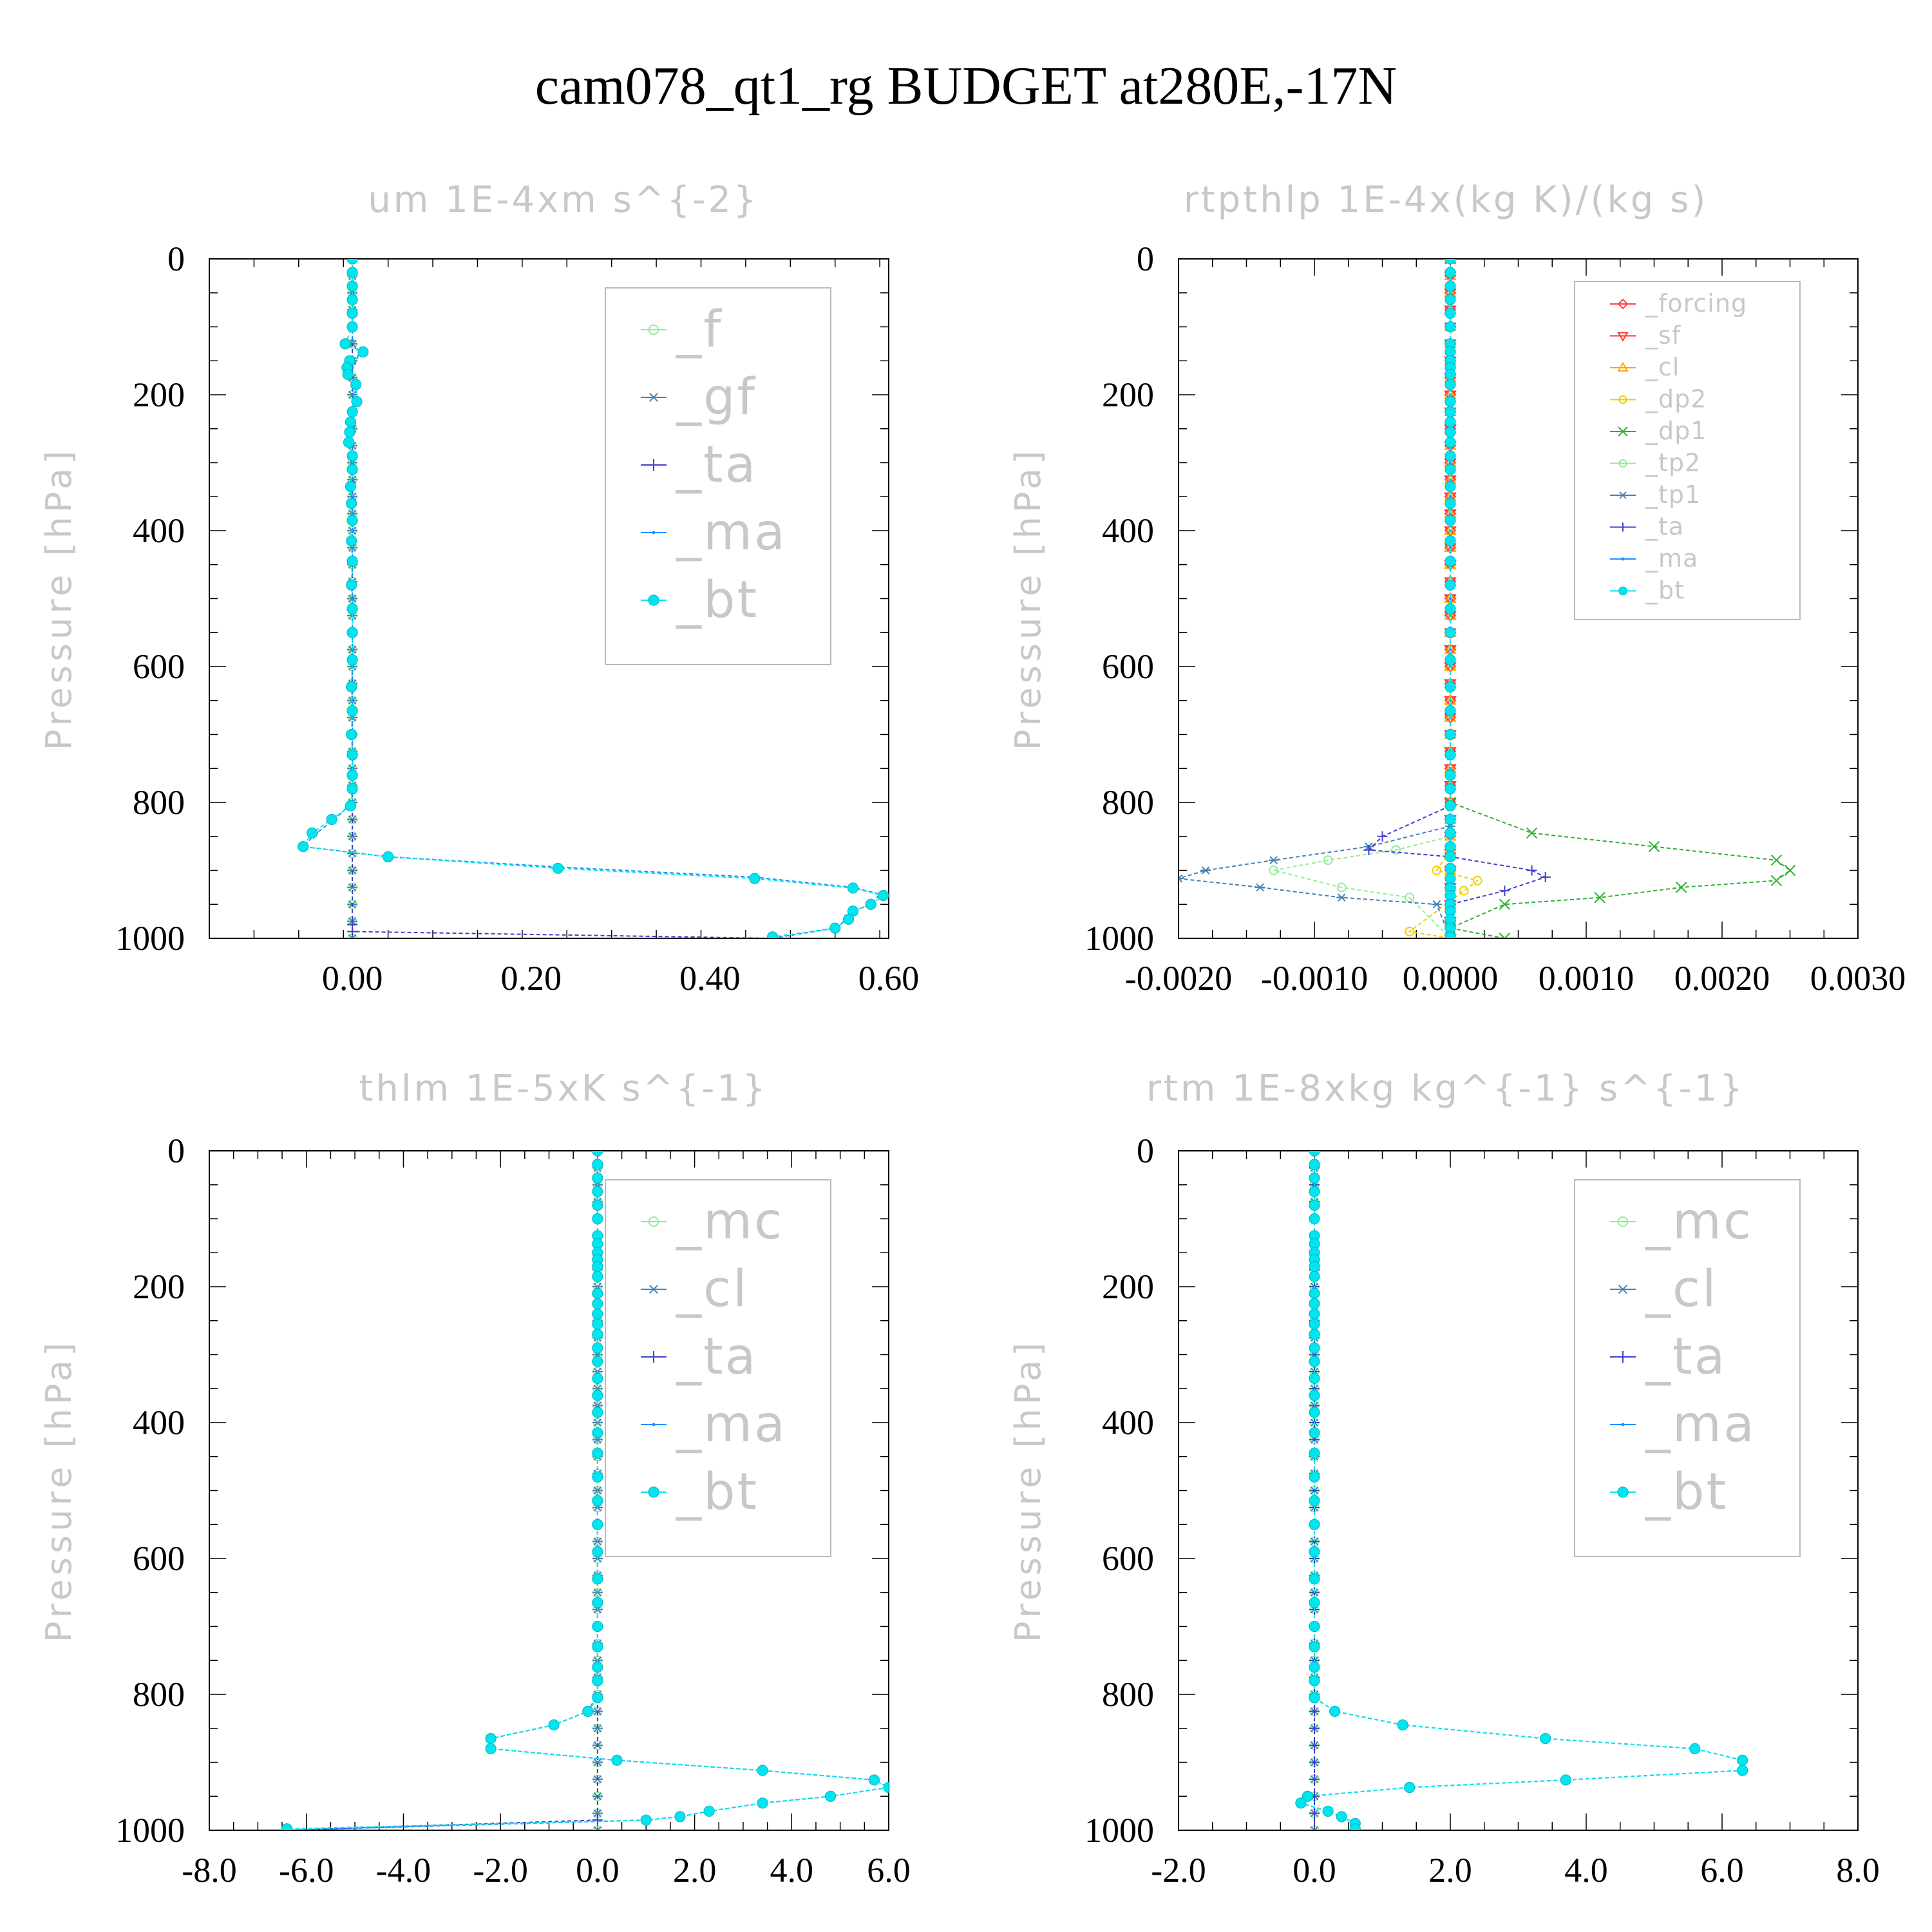 Image resolution: width=1932 pixels, height=1932 pixels. What do you see at coordinates (1119, 939) in the screenshot?
I see `y-tick-label: 1000` at bounding box center [1119, 939].